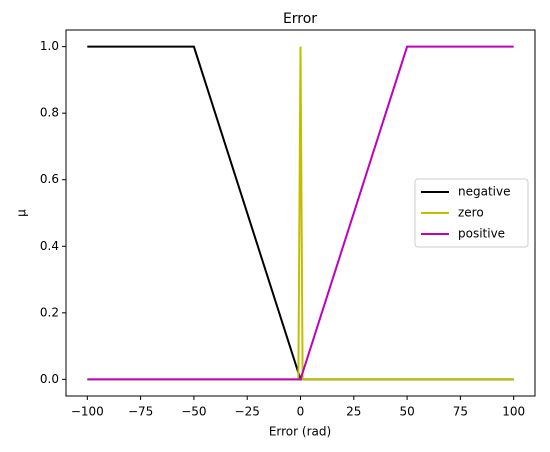 This screenshot has width=550, height=452. Describe the element at coordinates (22, 213) in the screenshot. I see `y-axis-label: μ` at that location.